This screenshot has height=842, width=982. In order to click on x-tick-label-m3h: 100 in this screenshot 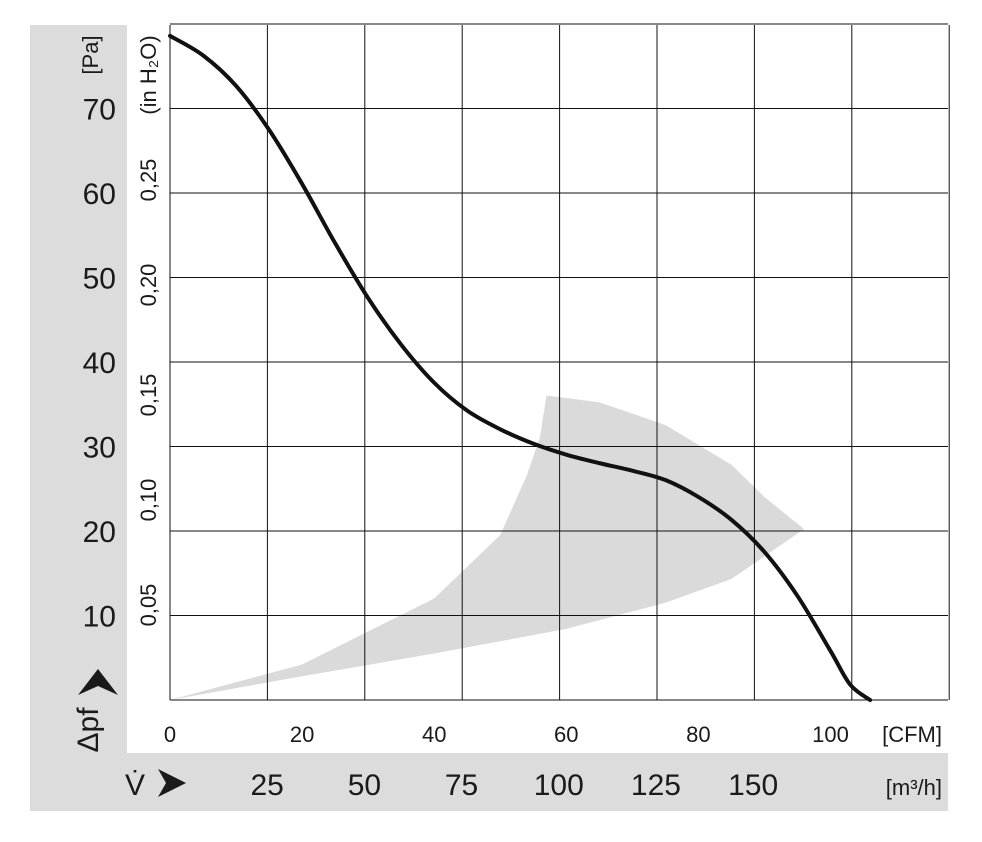, I will do `click(559, 785)`.